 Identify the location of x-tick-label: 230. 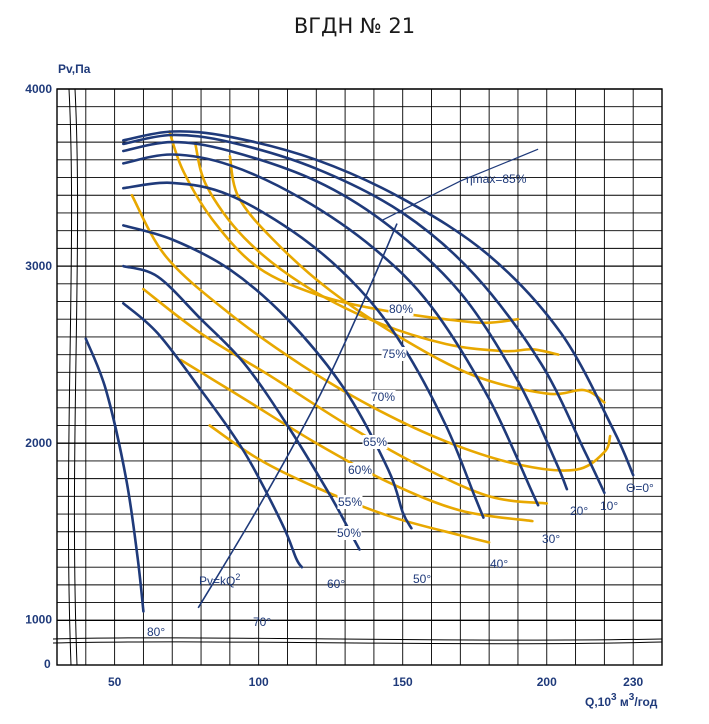
(633, 682).